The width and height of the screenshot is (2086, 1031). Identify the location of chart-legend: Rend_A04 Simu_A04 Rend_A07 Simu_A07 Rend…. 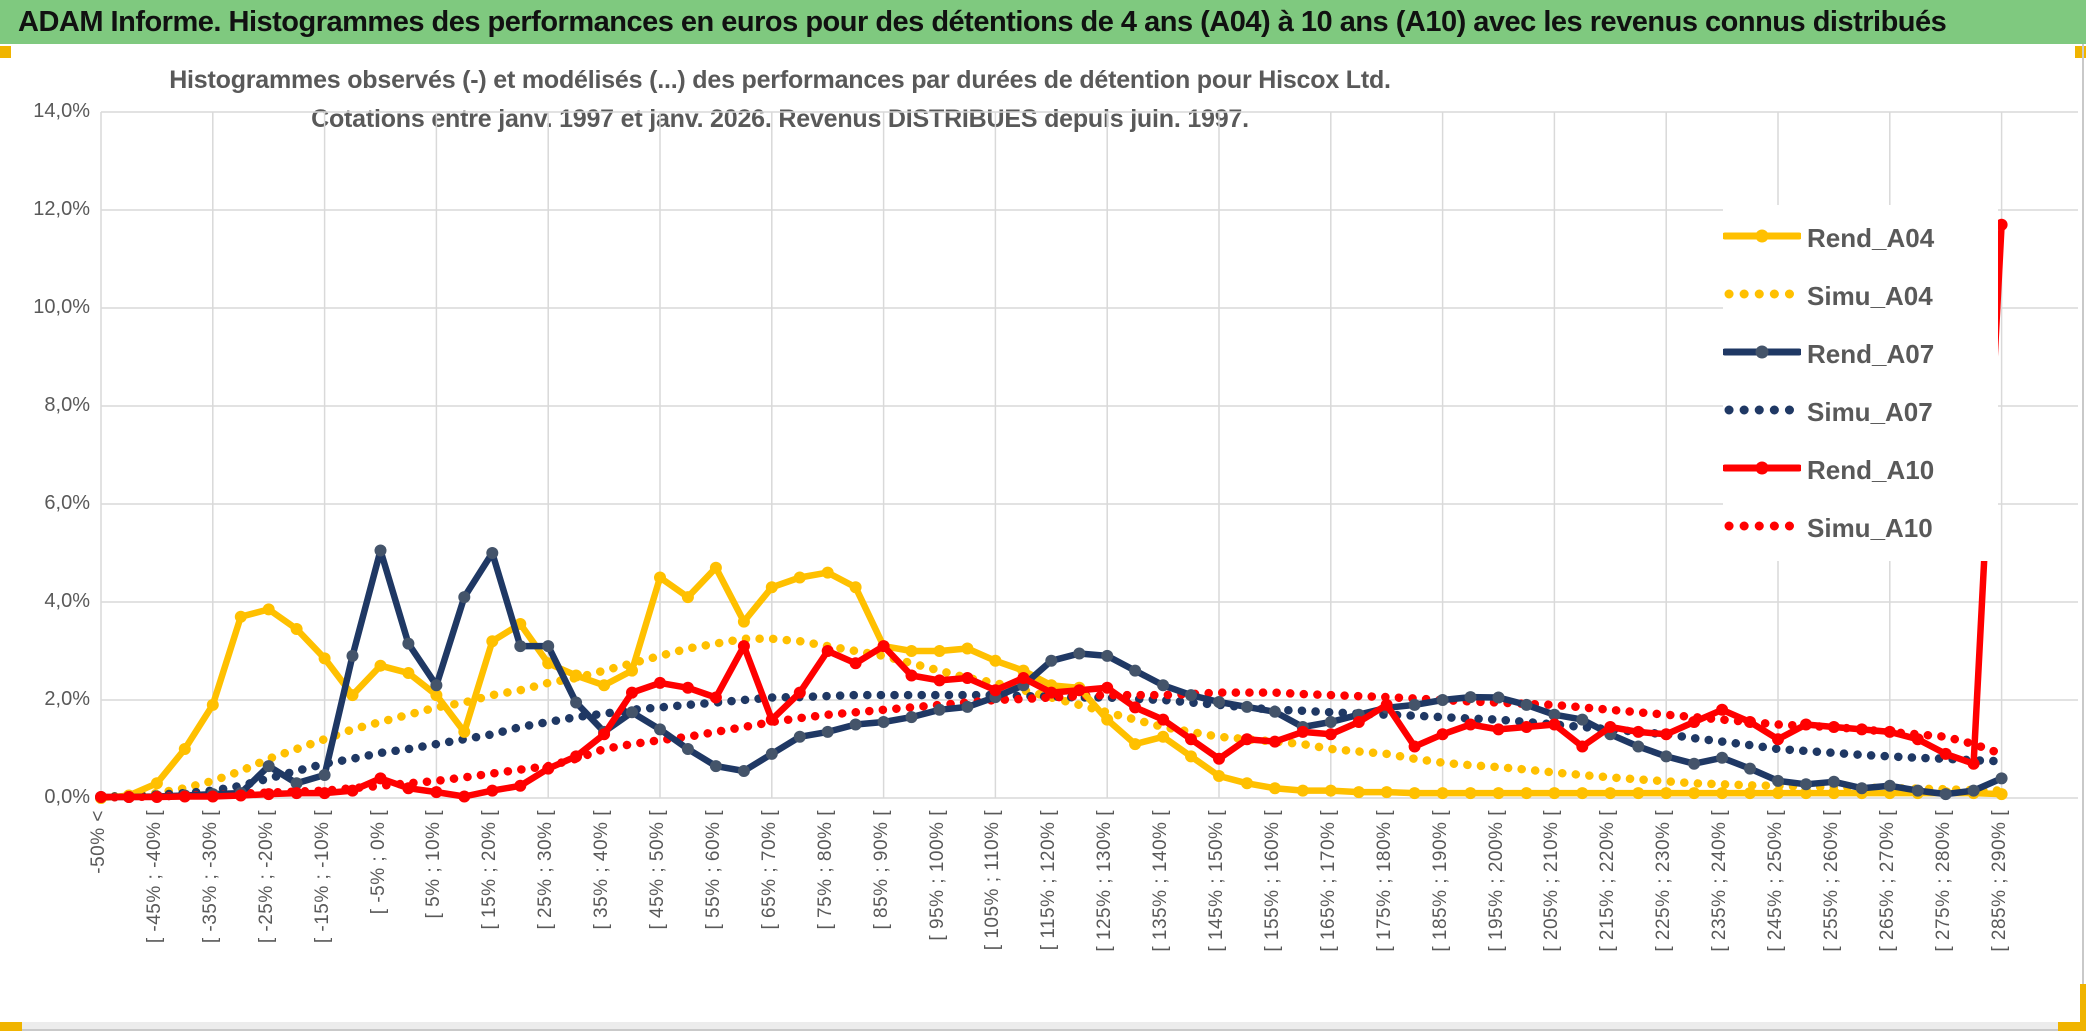
(1859, 383).